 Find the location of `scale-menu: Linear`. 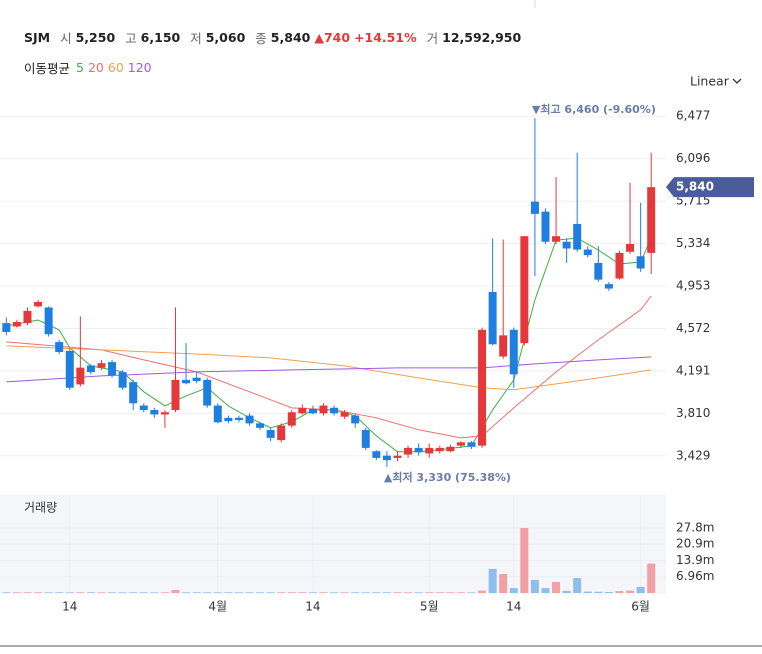

scale-menu: Linear is located at coordinates (710, 81).